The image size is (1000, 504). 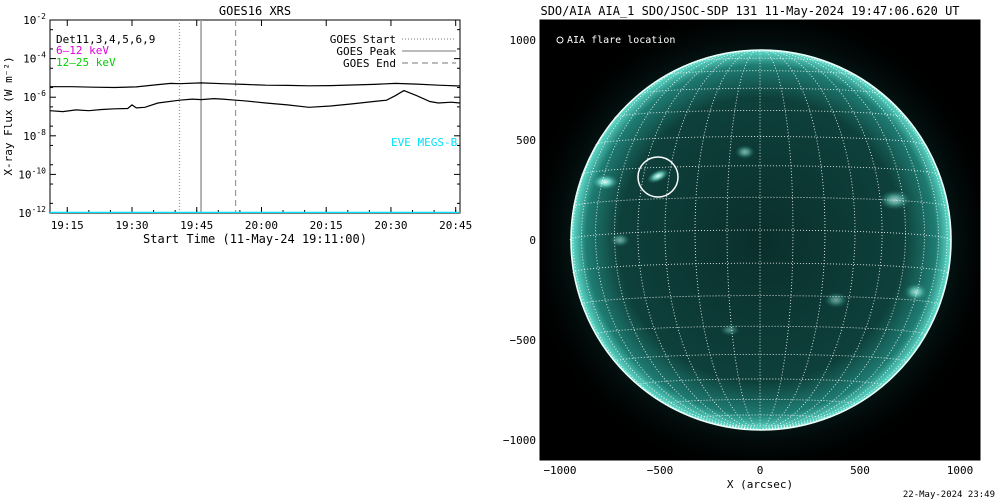 What do you see at coordinates (363, 39) in the screenshot?
I see `legend-goes-start-label: GOES Start` at bounding box center [363, 39].